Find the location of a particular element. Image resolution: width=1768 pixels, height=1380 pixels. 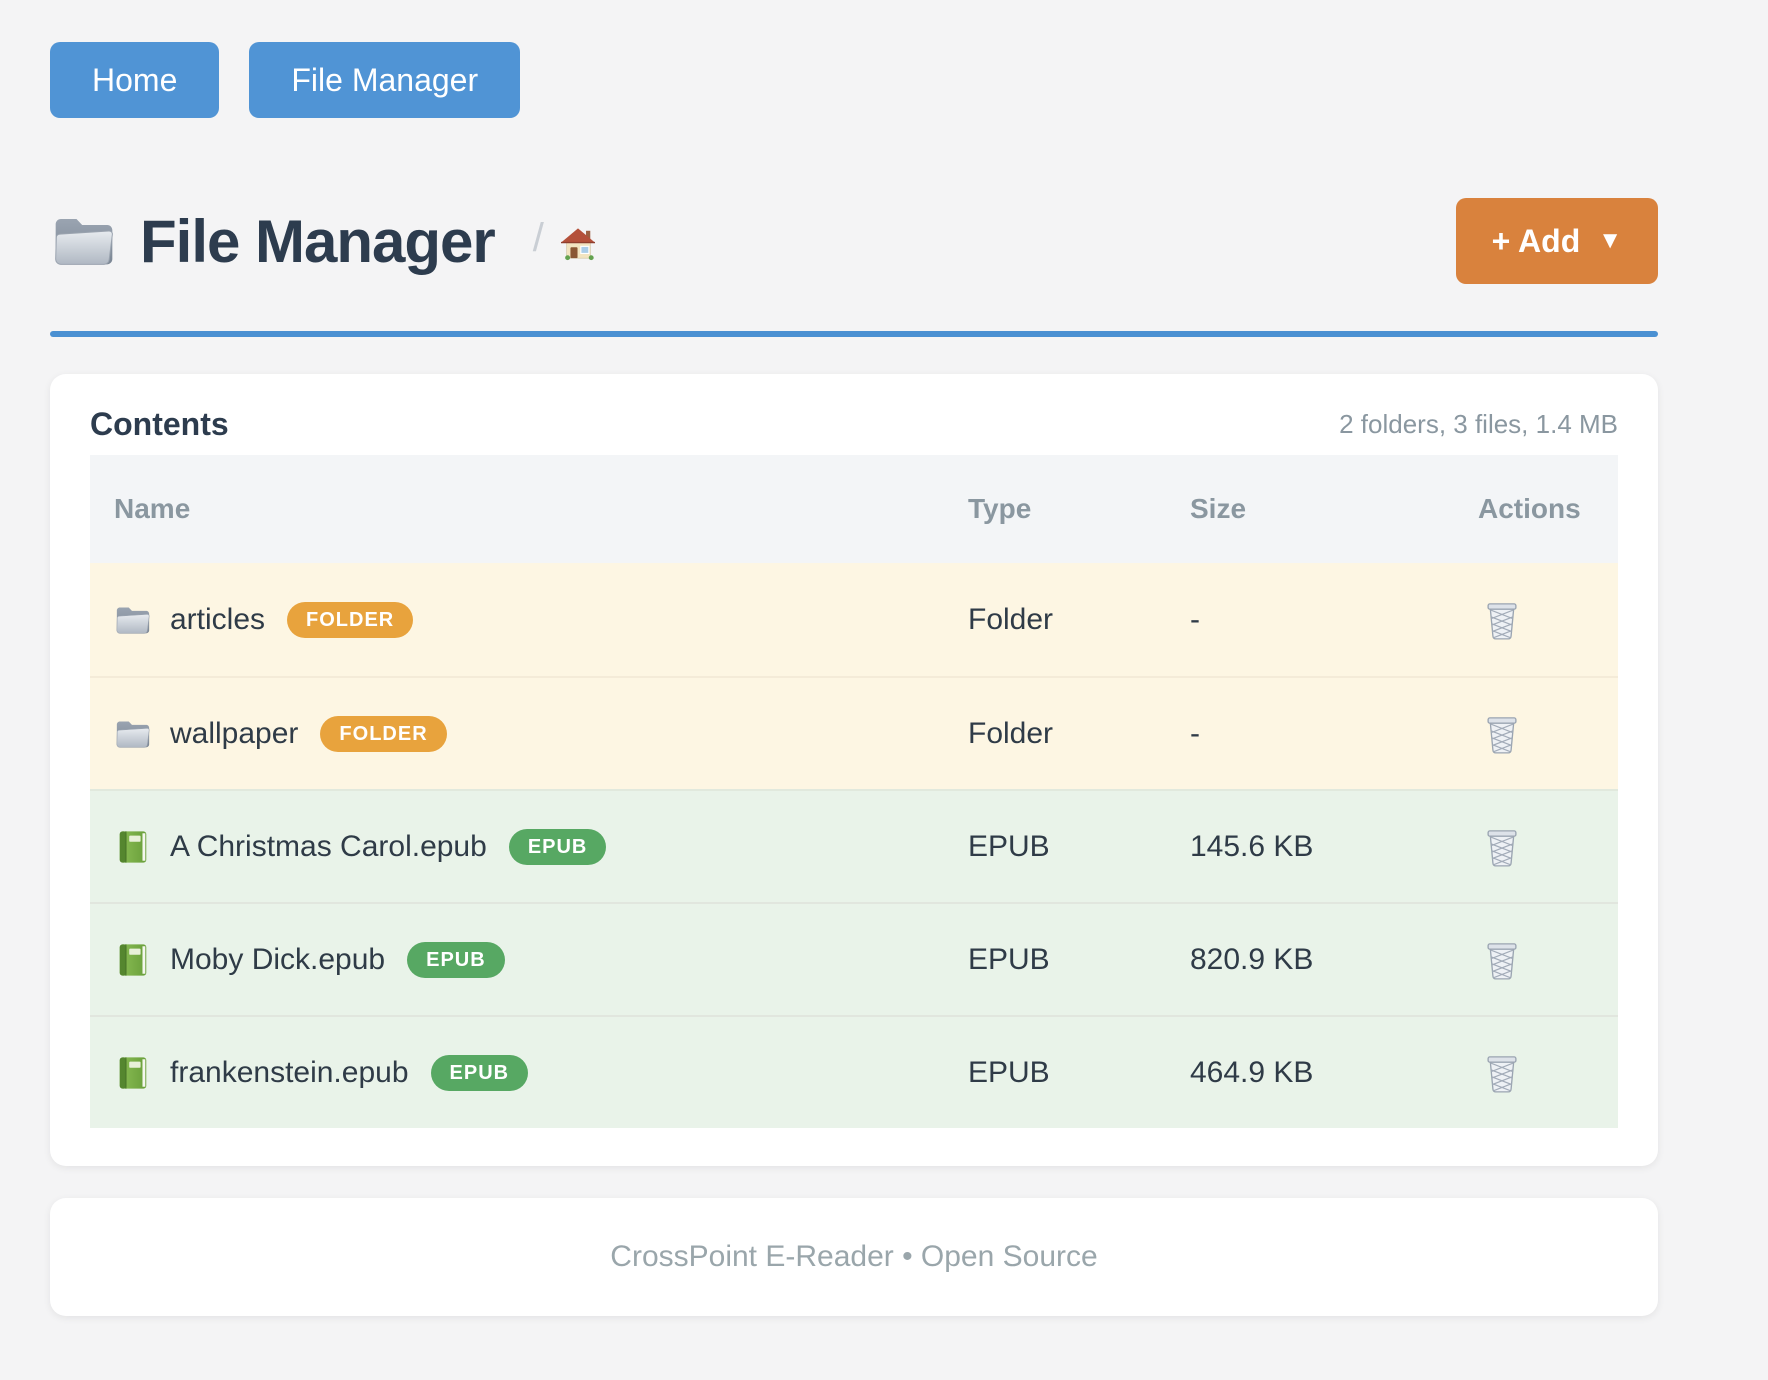

table-row: articles FOLDER Folder - is located at coordinates (854, 619).